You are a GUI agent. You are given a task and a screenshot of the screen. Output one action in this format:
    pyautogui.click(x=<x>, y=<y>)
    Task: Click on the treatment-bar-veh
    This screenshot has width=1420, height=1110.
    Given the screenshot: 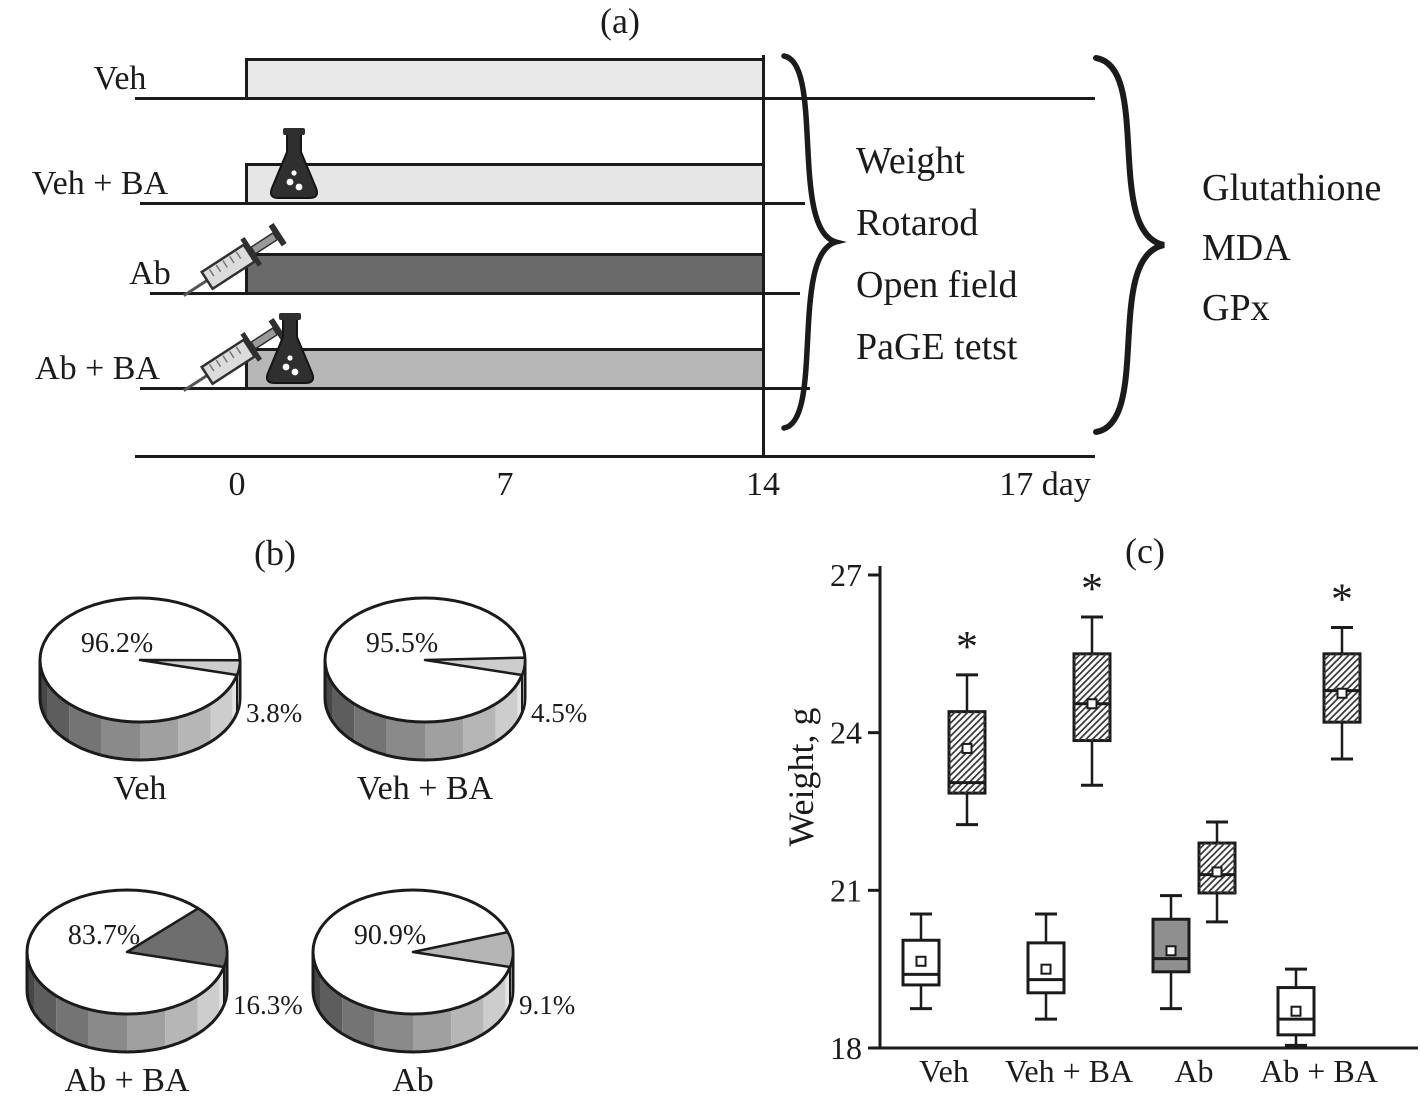 What is the action you would take?
    pyautogui.click(x=505, y=79)
    